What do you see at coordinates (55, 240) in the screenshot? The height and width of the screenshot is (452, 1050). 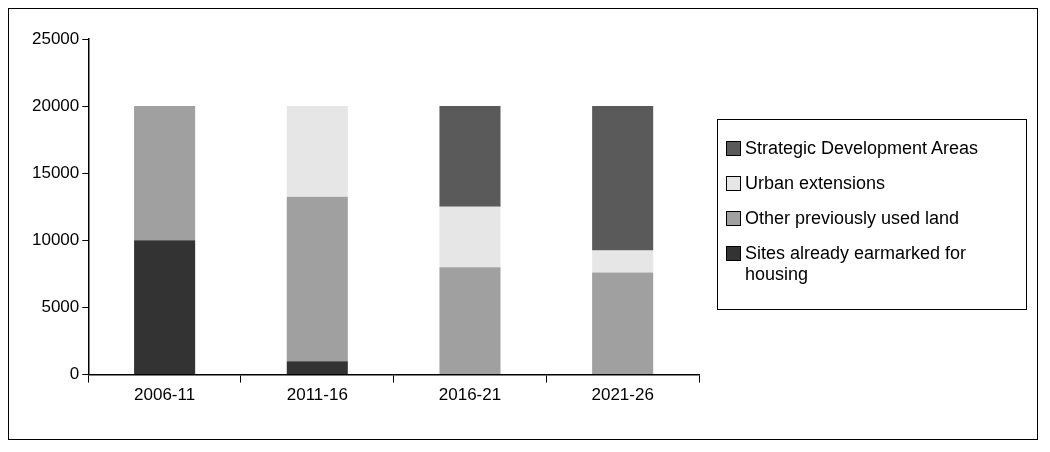 I see `y-tick-label: 10000` at bounding box center [55, 240].